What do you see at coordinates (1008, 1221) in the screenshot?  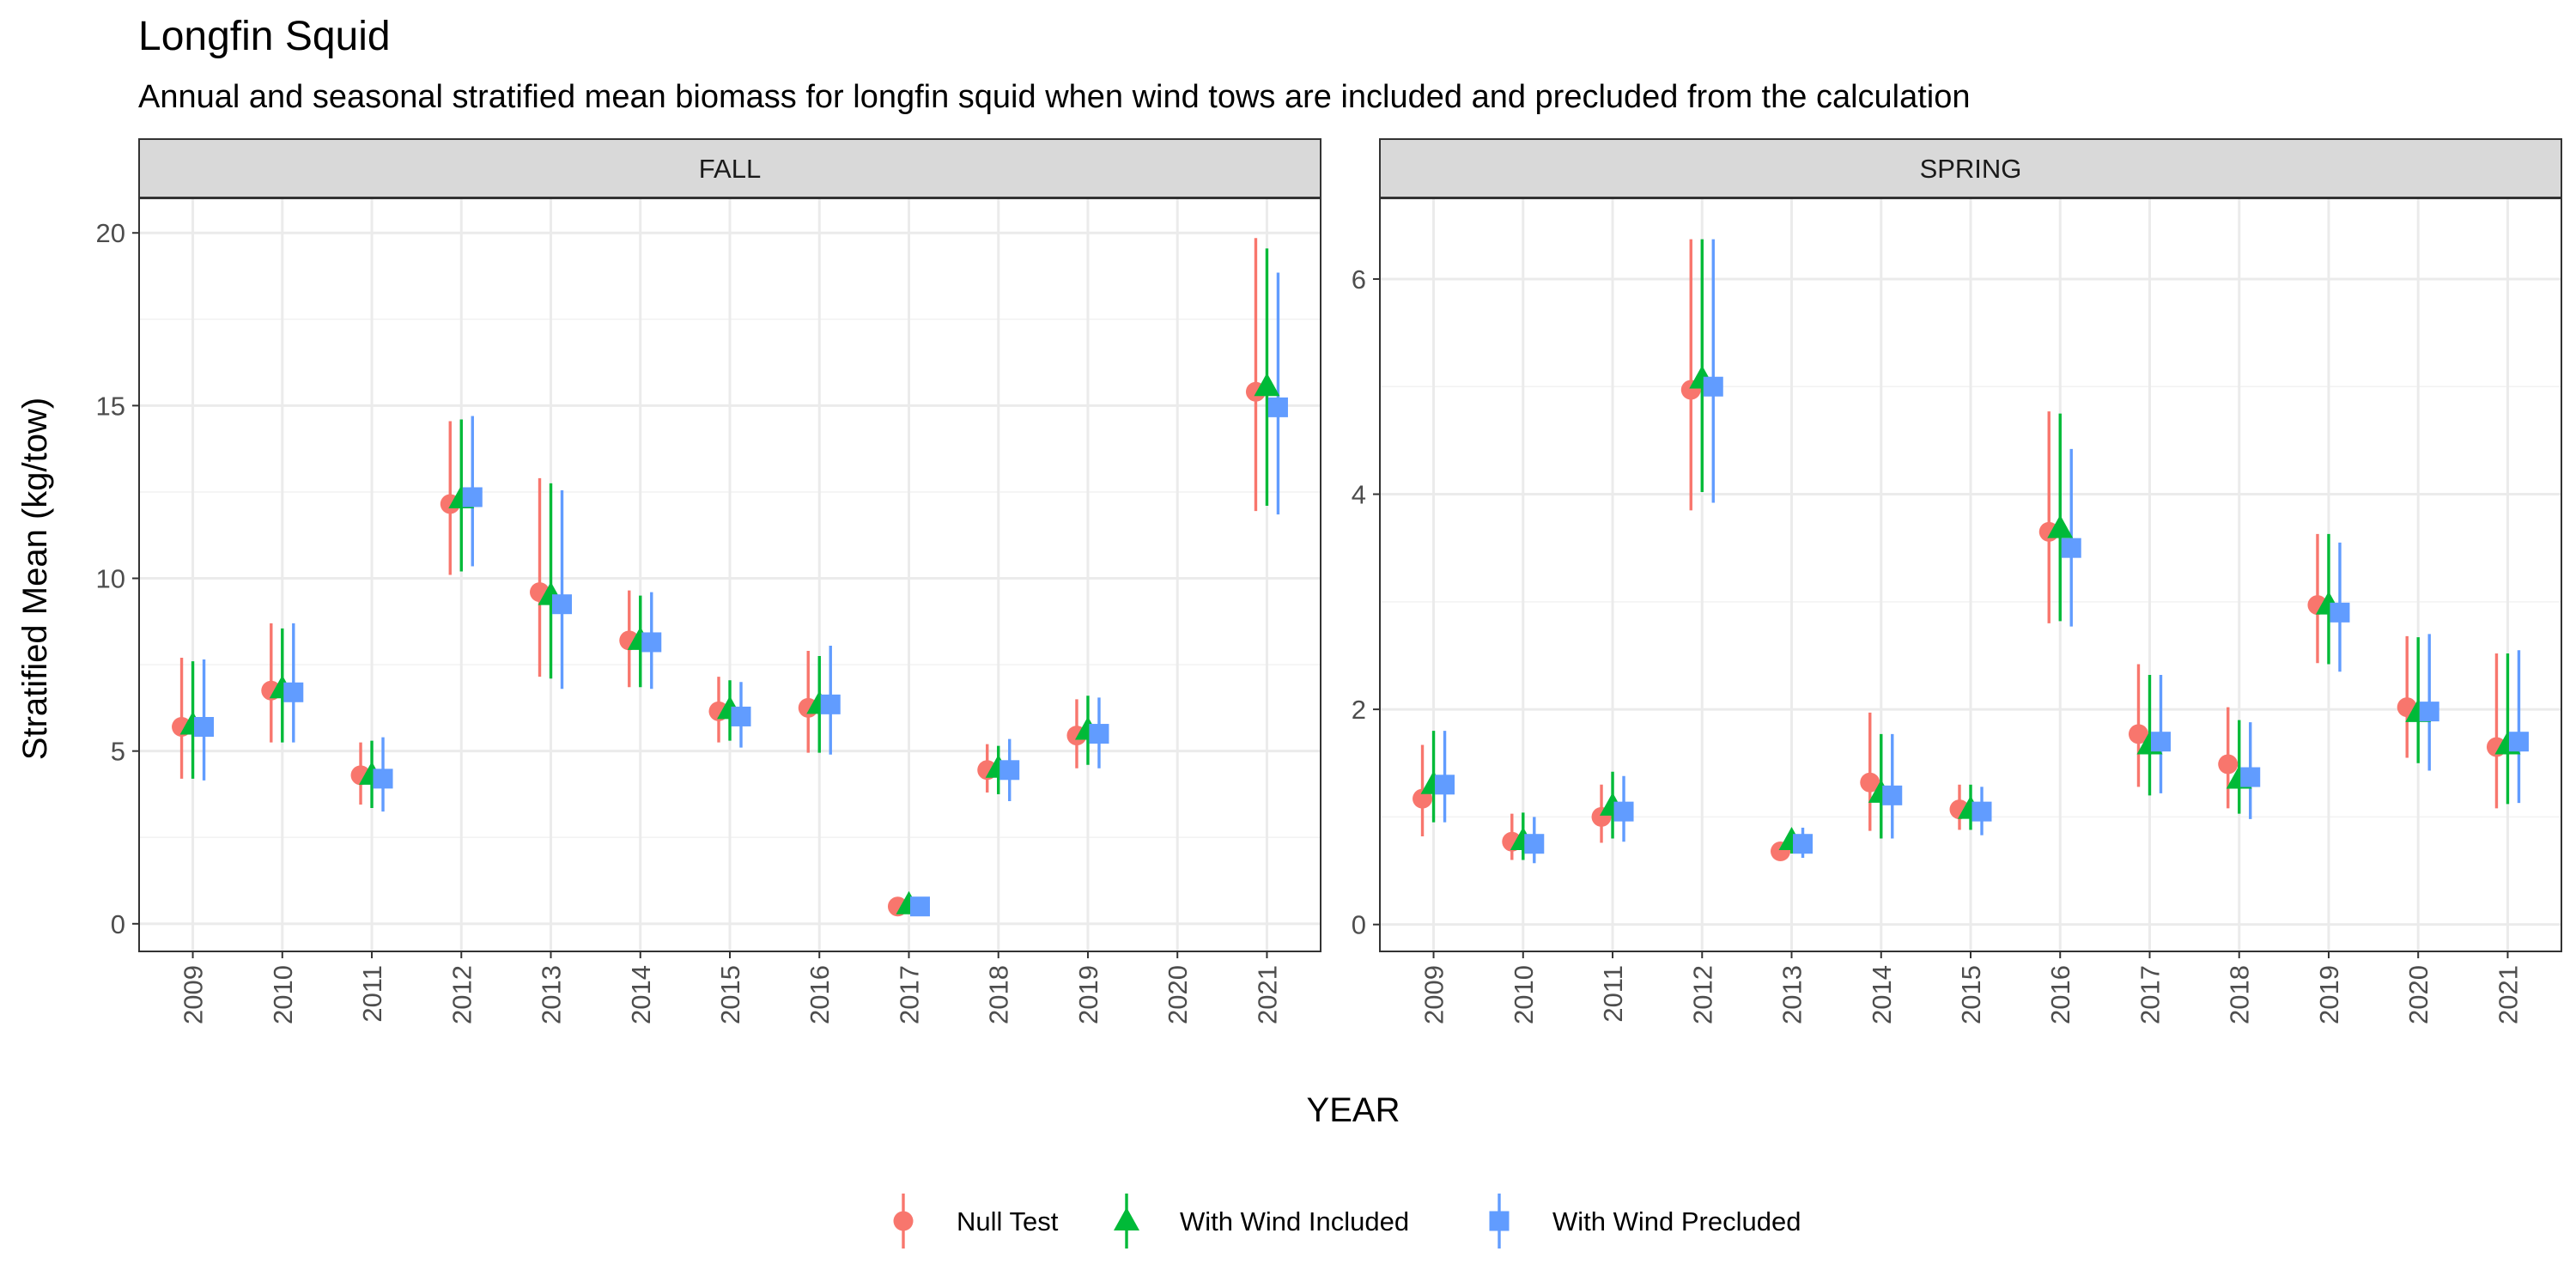 I see `legend-label: Null Test` at bounding box center [1008, 1221].